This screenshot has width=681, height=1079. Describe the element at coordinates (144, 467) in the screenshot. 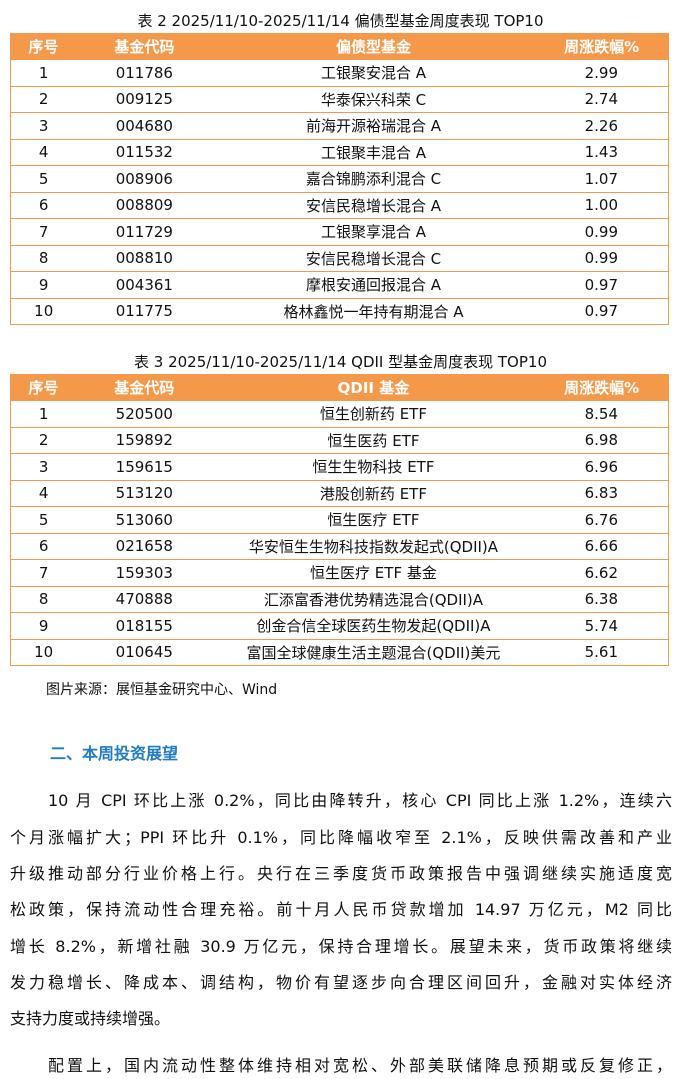

I see `code-cell: 159615` at that location.